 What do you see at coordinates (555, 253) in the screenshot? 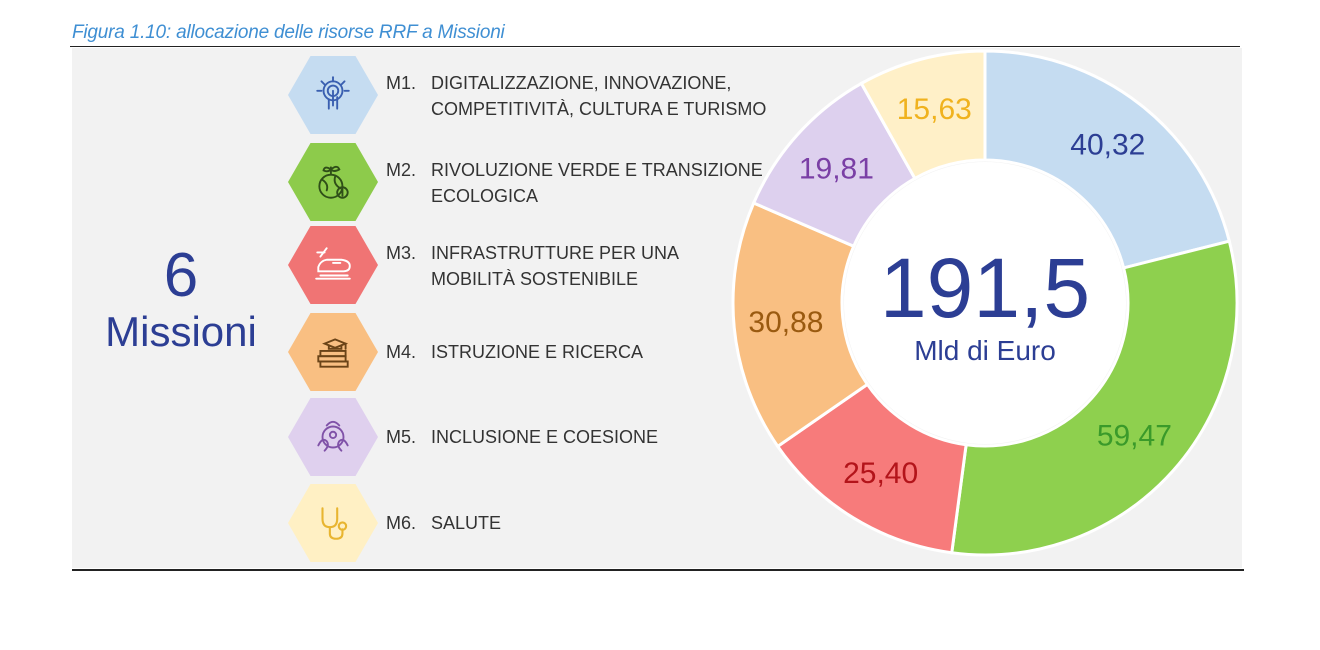
I see `mission-title-line1: INFRASTRUTTURE PER UNA` at bounding box center [555, 253].